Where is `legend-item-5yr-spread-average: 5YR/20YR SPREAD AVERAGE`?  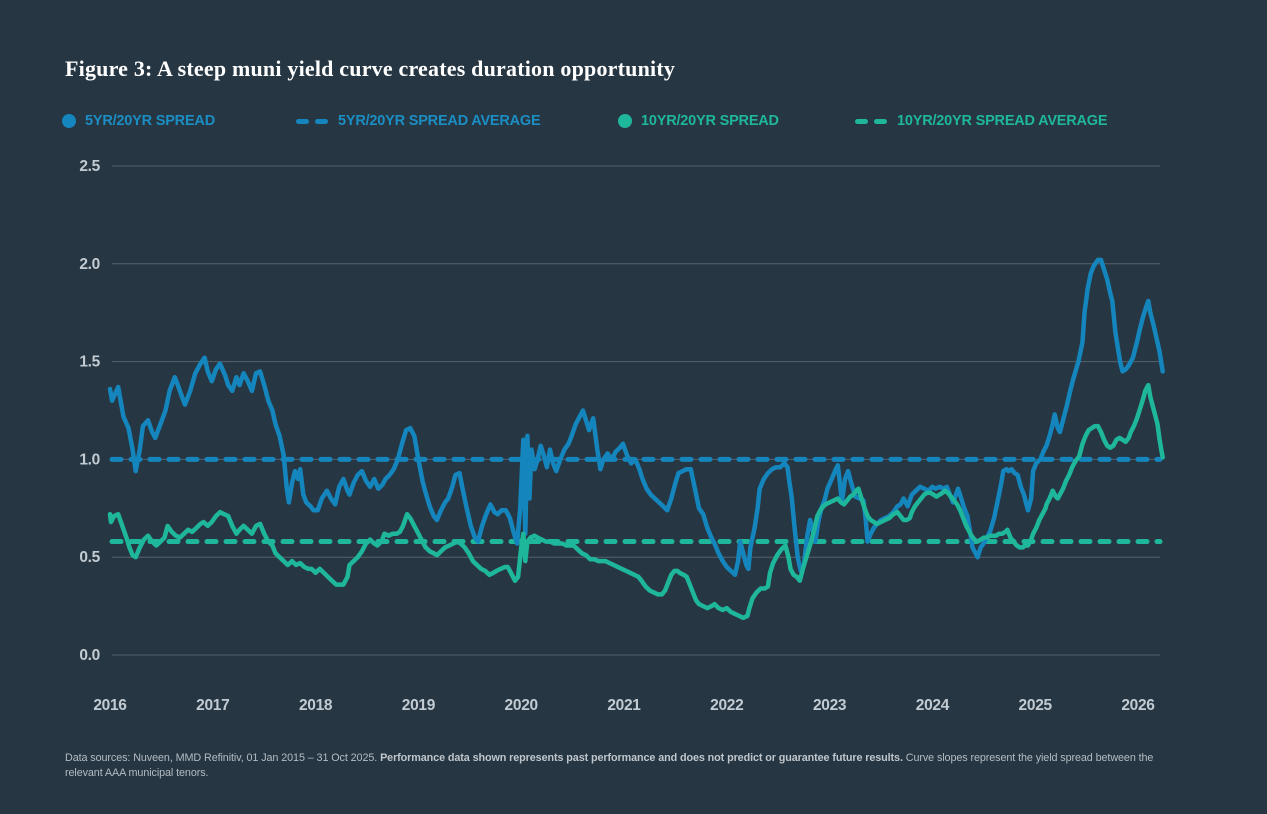 legend-item-5yr-spread-average: 5YR/20YR SPREAD AVERAGE is located at coordinates (418, 121).